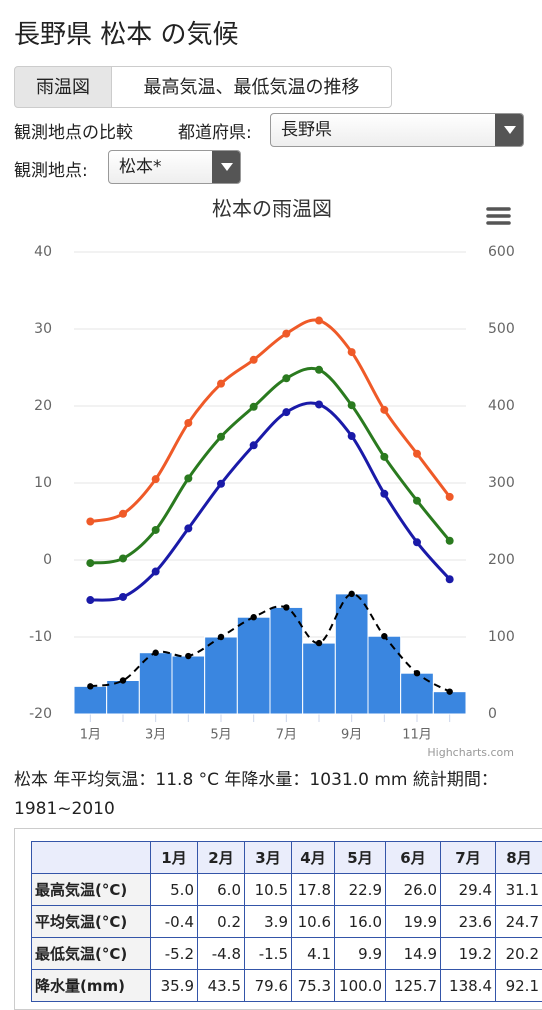 The width and height of the screenshot is (542, 1010). I want to click on table-cell: 14.9, so click(413, 954).